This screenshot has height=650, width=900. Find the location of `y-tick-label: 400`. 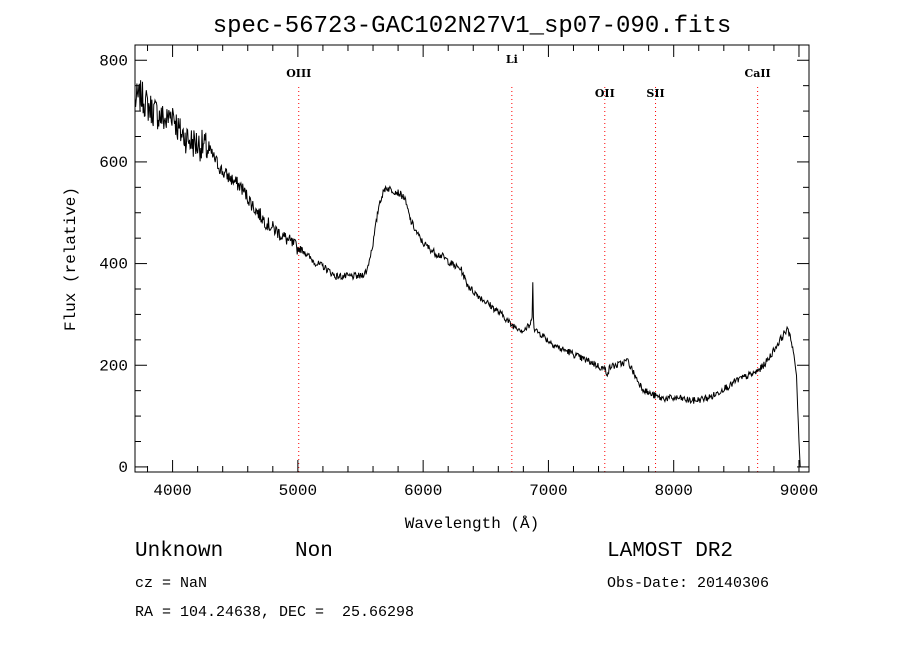

y-tick-label: 400 is located at coordinates (113, 265).